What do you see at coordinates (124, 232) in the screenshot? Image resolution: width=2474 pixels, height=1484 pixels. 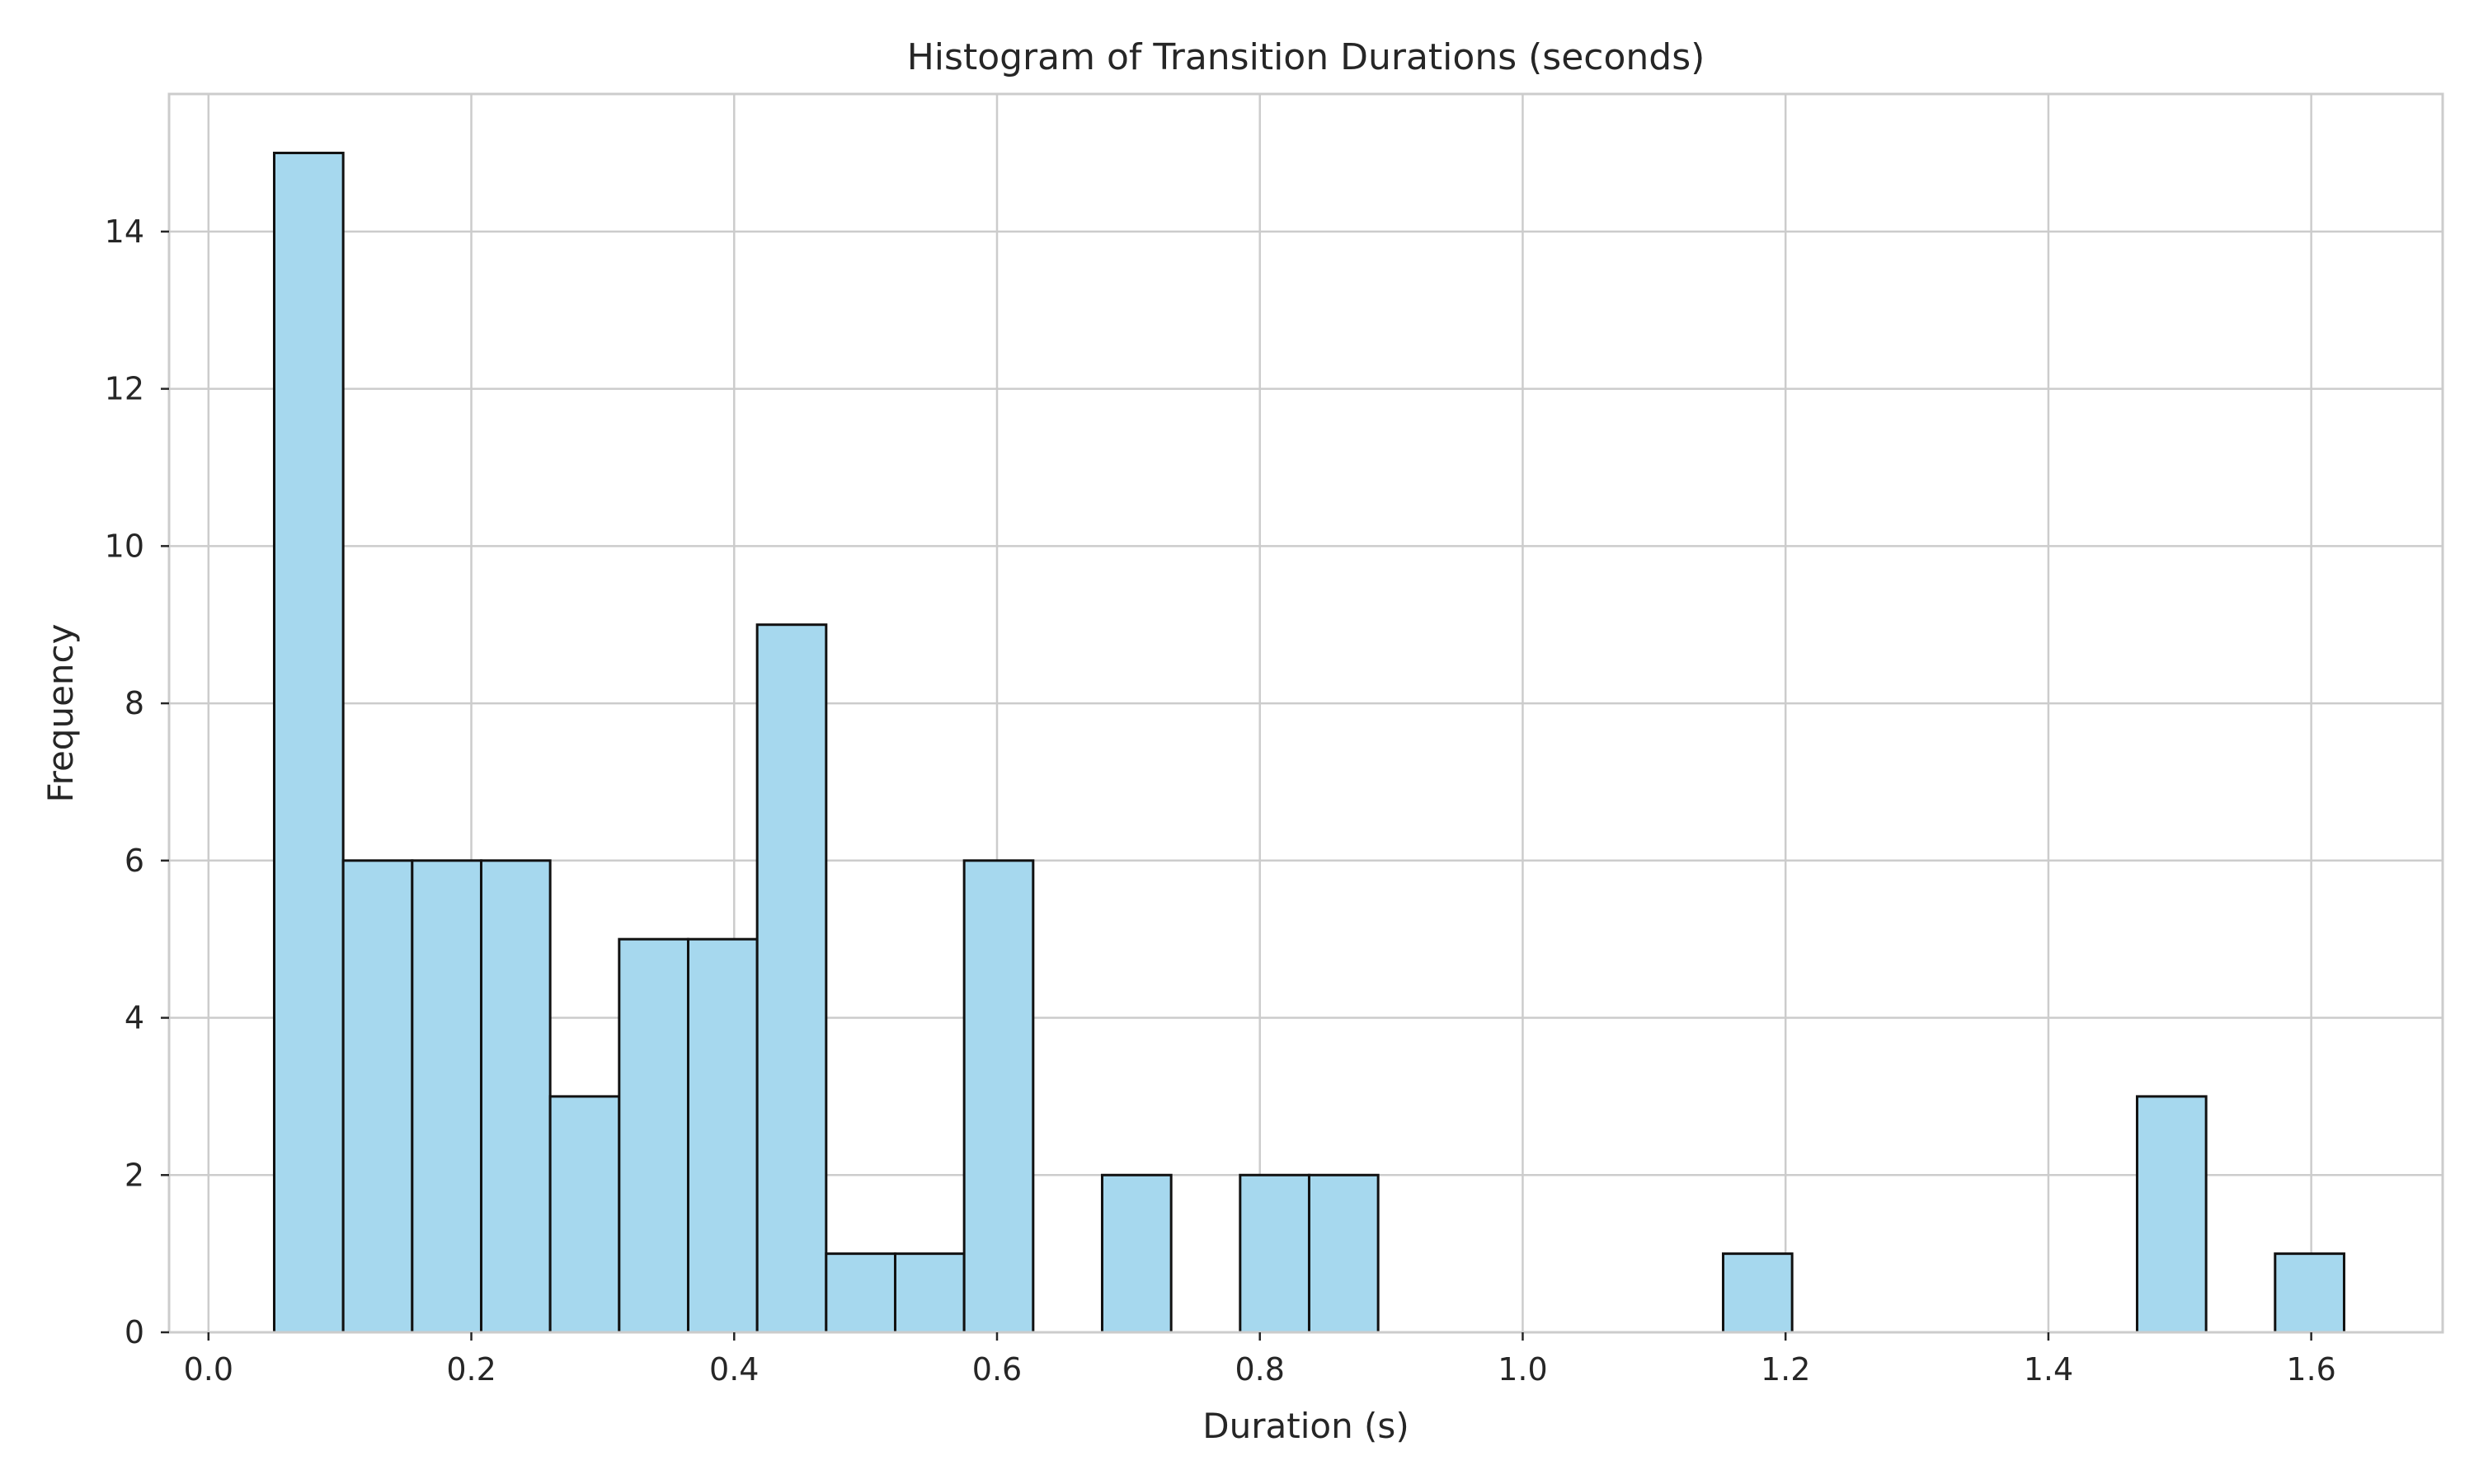 I see `y-tick-label: 14` at bounding box center [124, 232].